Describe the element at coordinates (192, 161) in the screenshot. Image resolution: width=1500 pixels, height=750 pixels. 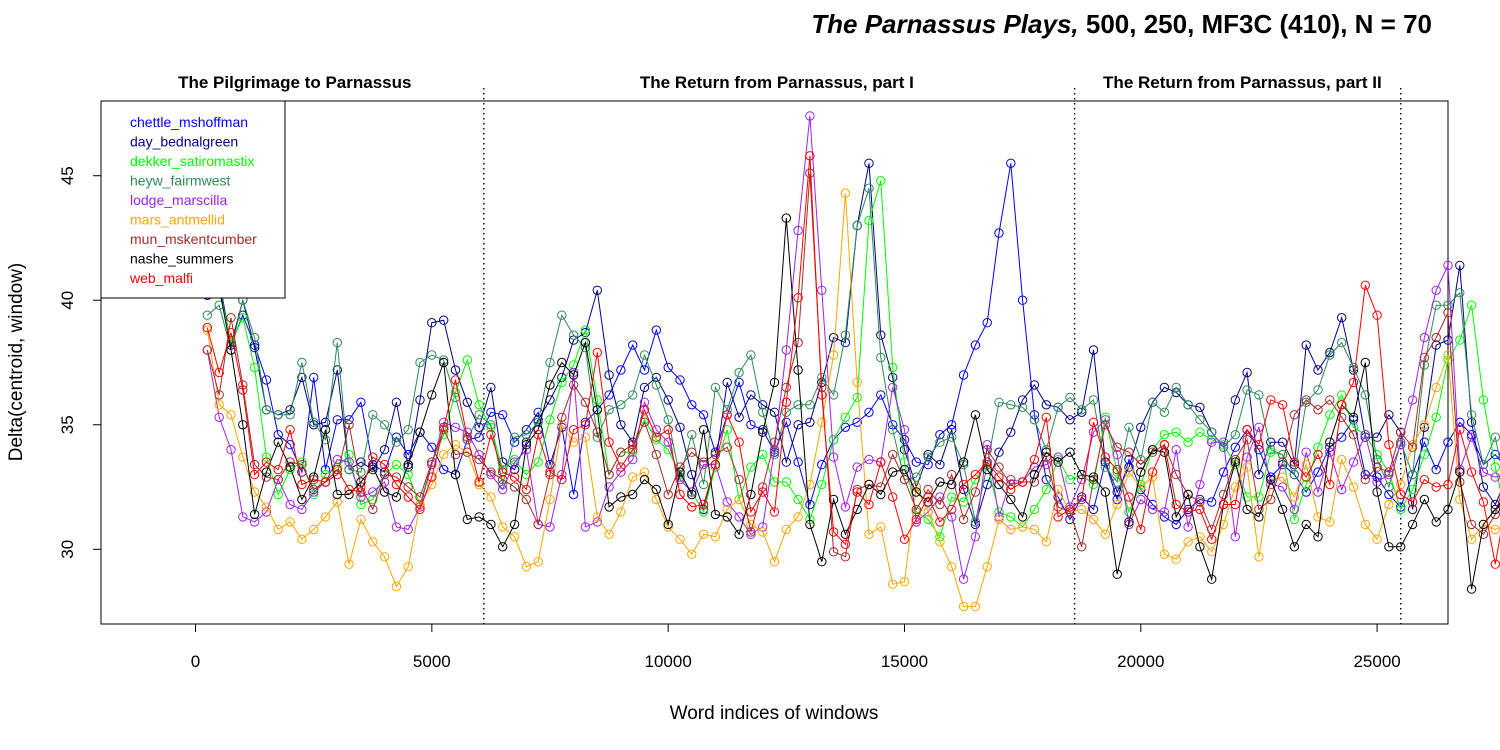
I see `legend-entry: dekker_satiromastix` at that location.